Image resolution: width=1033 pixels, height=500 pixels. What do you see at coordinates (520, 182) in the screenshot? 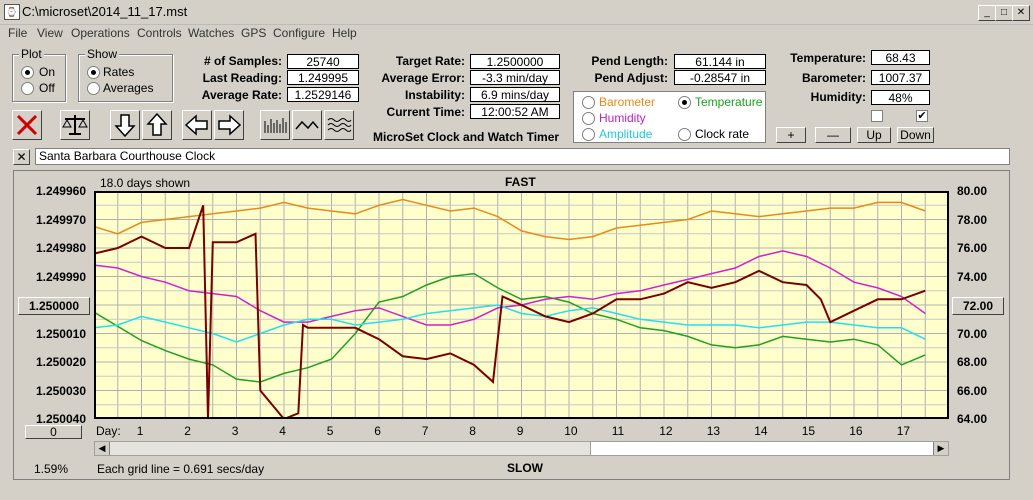
I see `fast-label: FAST` at bounding box center [520, 182].